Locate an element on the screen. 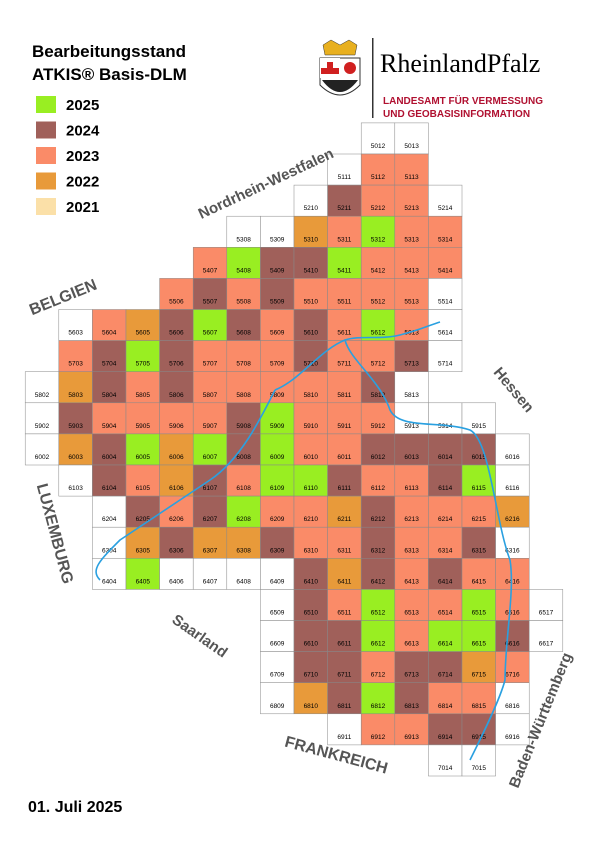 Image resolution: width=596 pixels, height=842 pixels. sheet-label: 6809 is located at coordinates (277, 706).